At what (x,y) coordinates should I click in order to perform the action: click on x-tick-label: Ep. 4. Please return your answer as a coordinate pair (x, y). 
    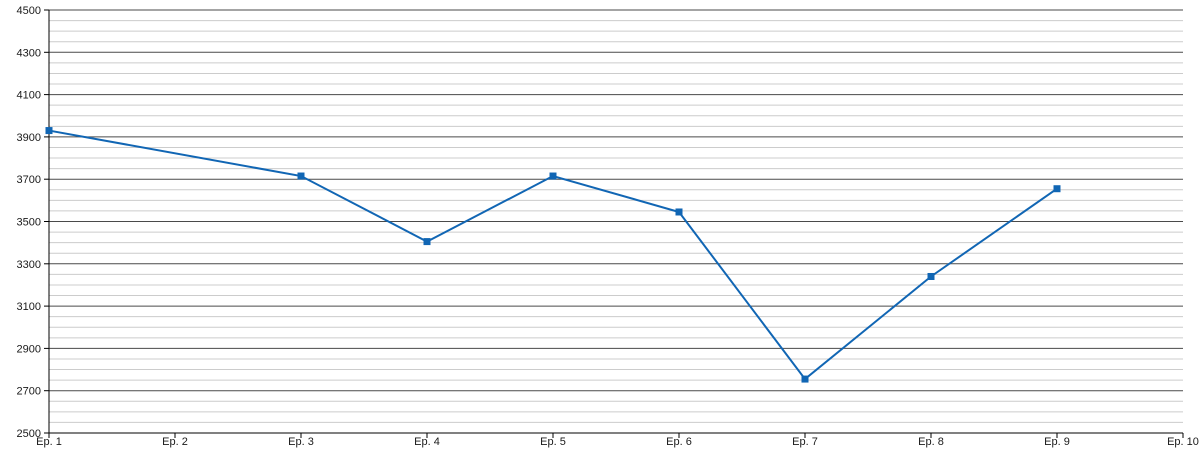
    Looking at the image, I should click on (427, 442).